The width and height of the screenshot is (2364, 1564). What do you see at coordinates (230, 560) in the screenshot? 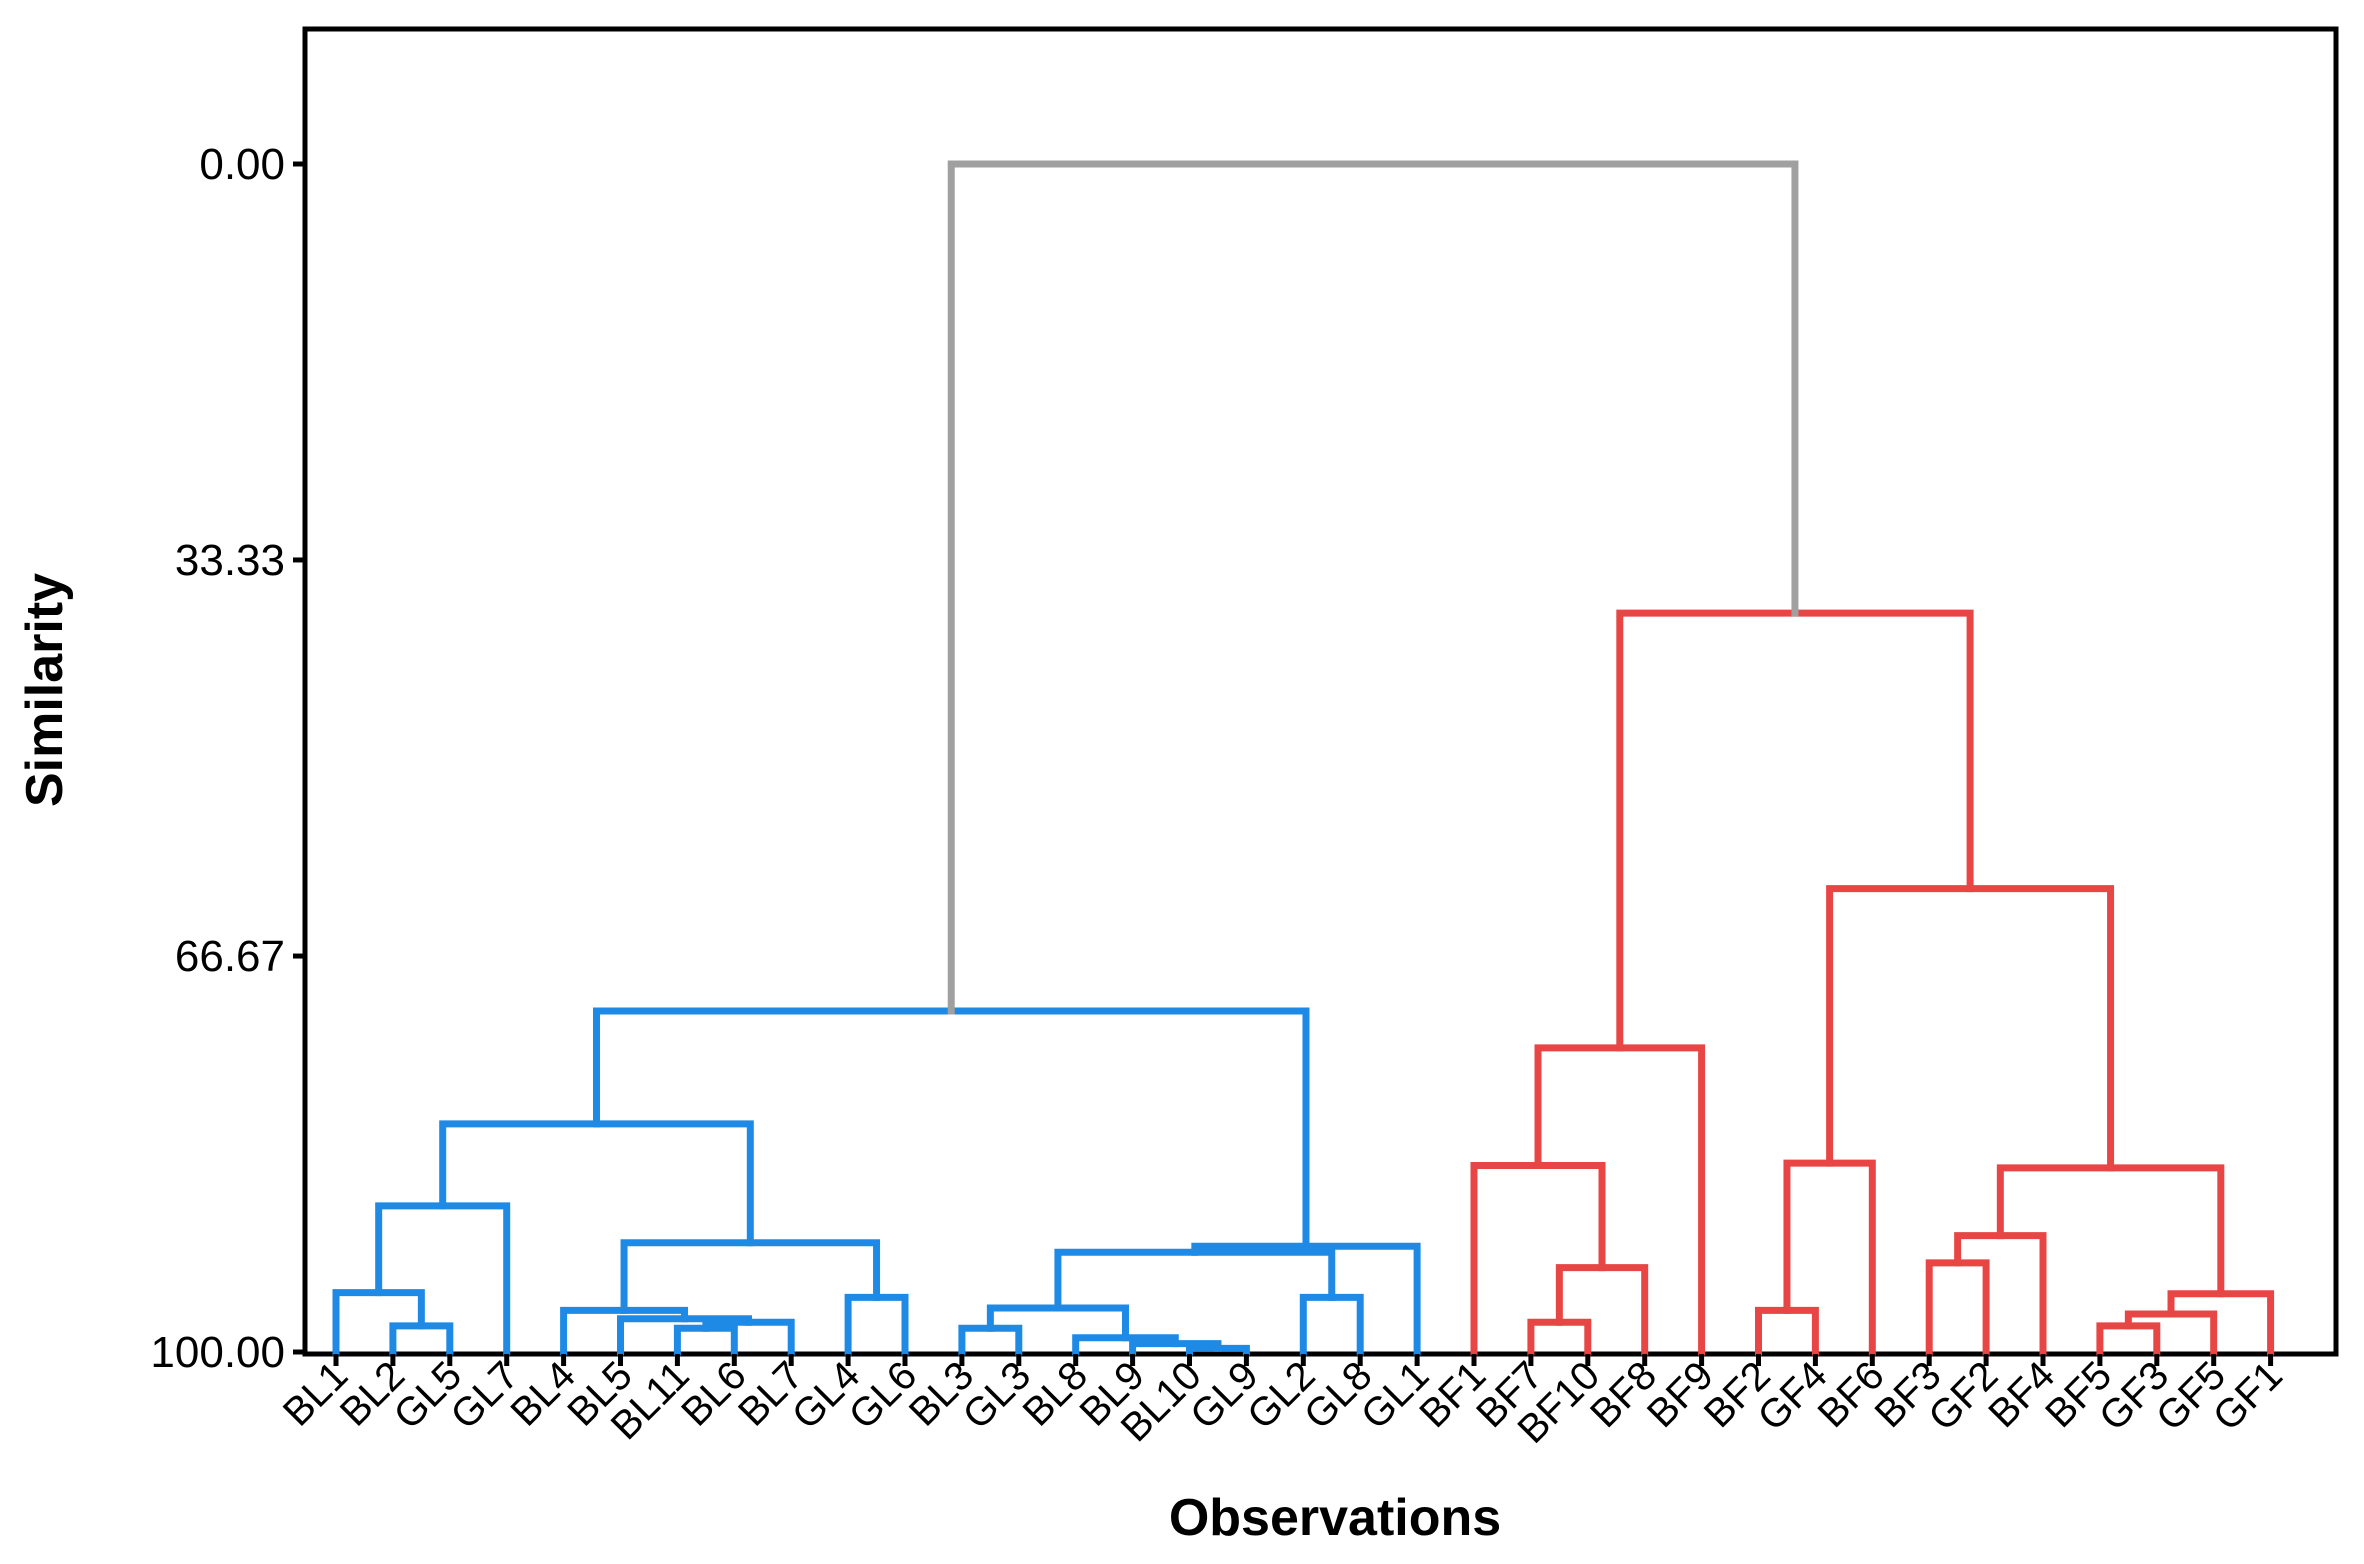
I see `y-tick-label: 33.33` at bounding box center [230, 560].